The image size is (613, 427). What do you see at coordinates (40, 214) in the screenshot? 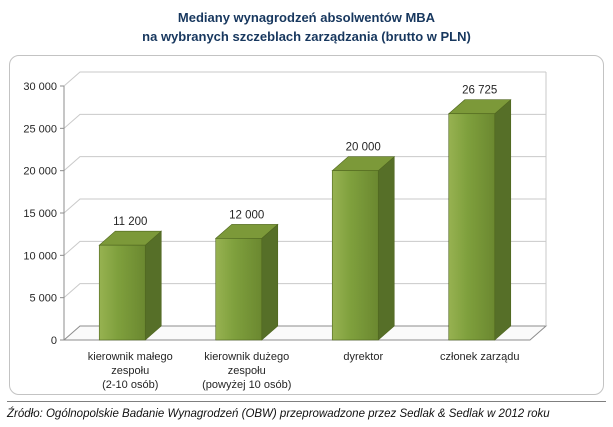
I see `y-axis-tick-label: 15 000` at bounding box center [40, 214].